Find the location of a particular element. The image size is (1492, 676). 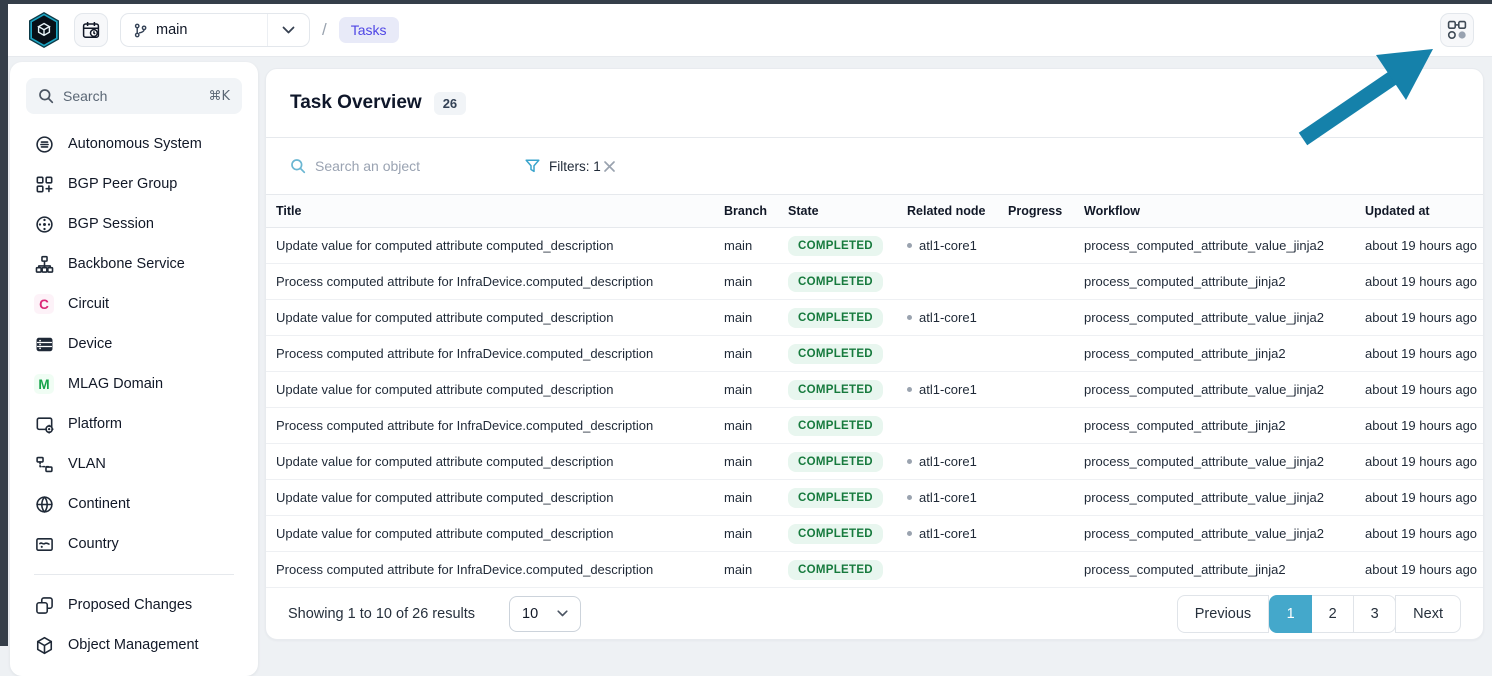

sidebar-item-proposed-changes: Proposed Changes is located at coordinates (134, 605).